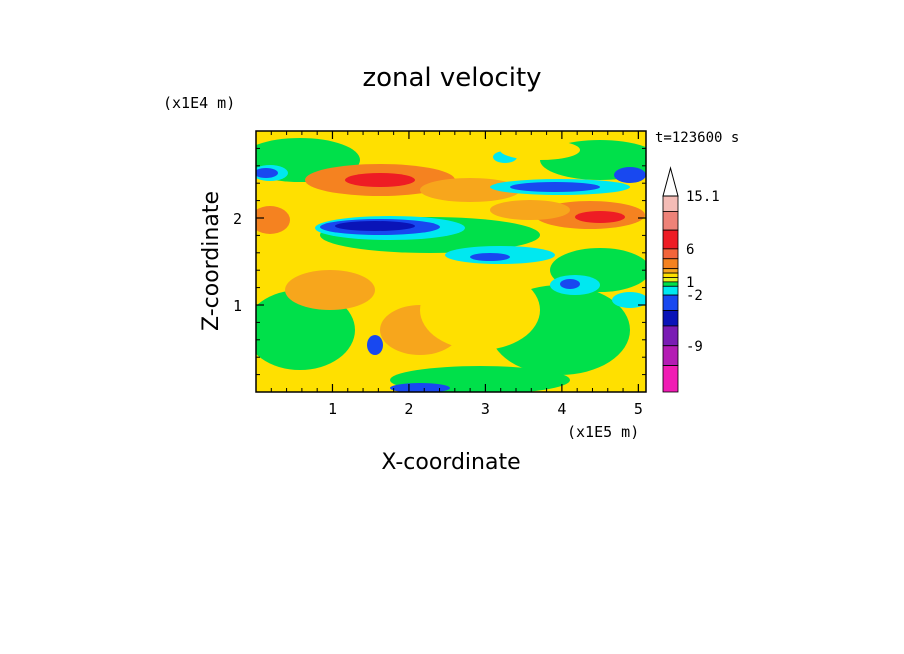  I want to click on x-tick-label: 4, so click(561, 409).